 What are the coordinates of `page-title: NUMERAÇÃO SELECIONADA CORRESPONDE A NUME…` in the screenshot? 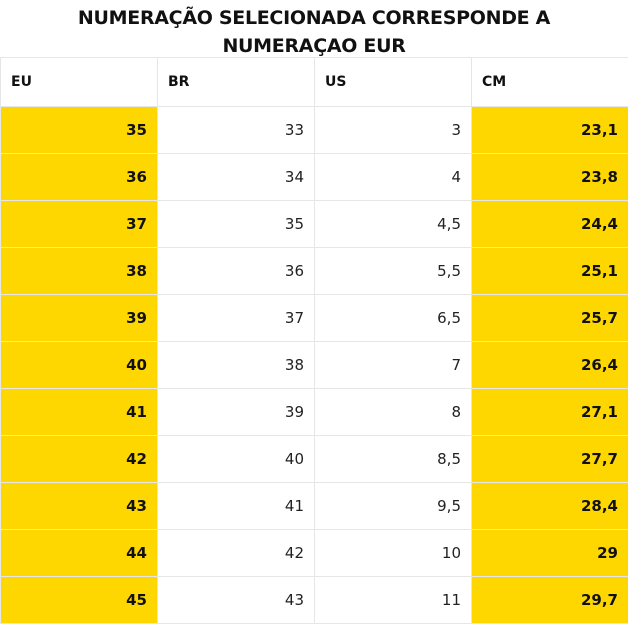 It's located at (314, 32).